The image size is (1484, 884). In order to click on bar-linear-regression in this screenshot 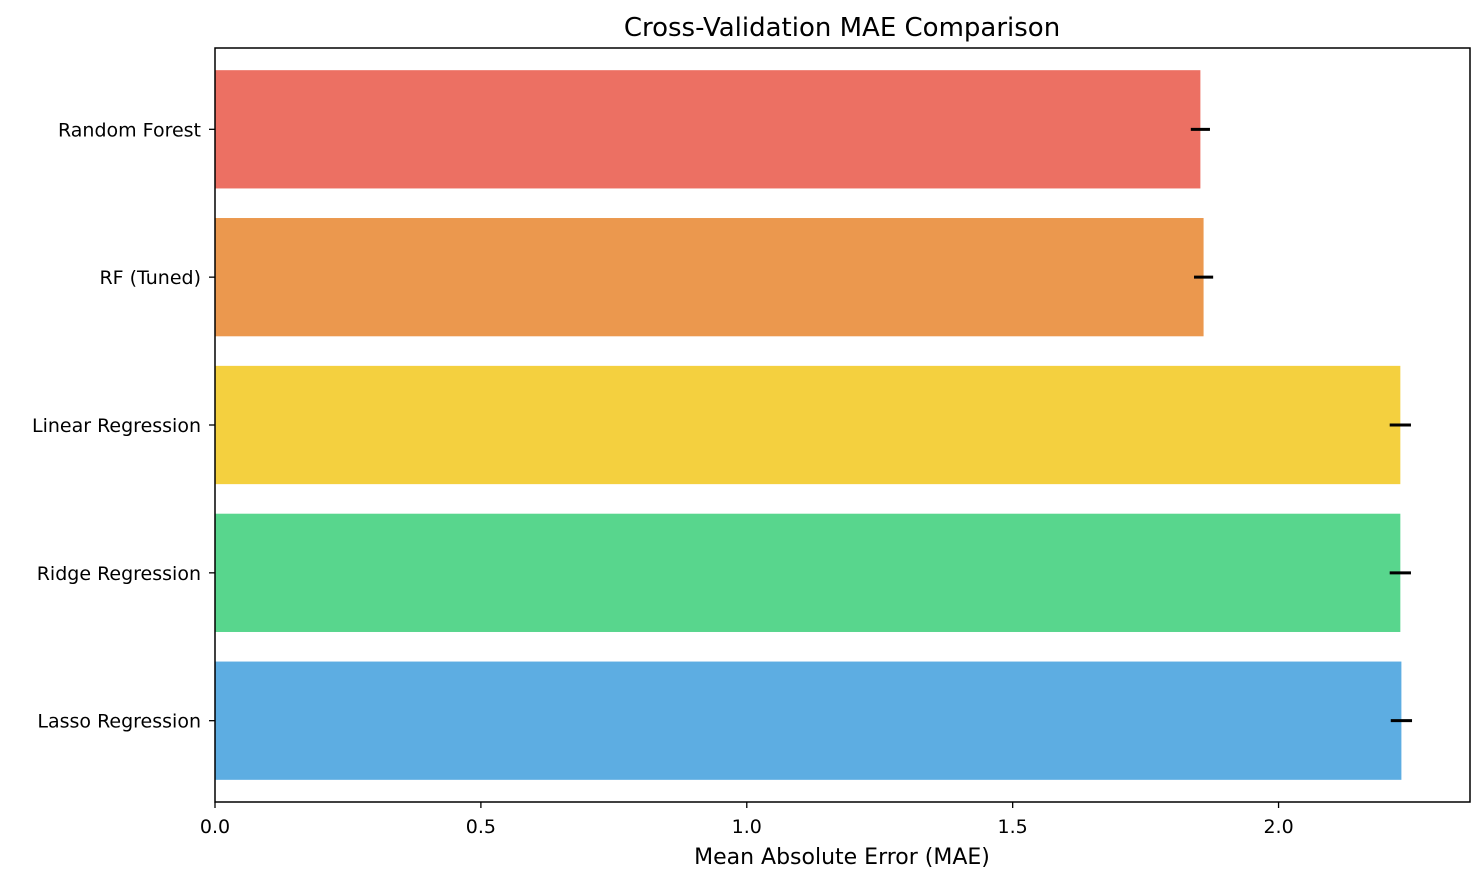, I will do `click(808, 425)`.